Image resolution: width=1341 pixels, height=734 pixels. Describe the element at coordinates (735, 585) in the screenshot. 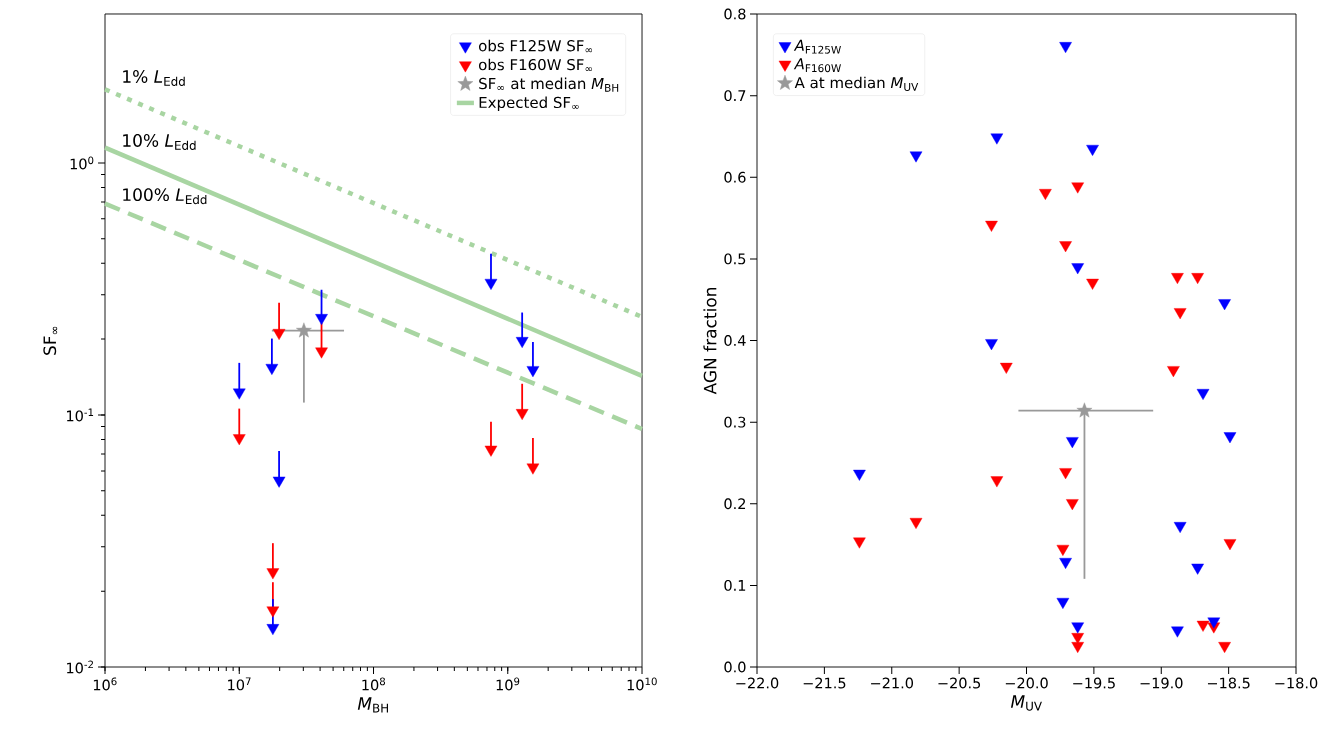

I see `y-tick-label: 0.1` at that location.